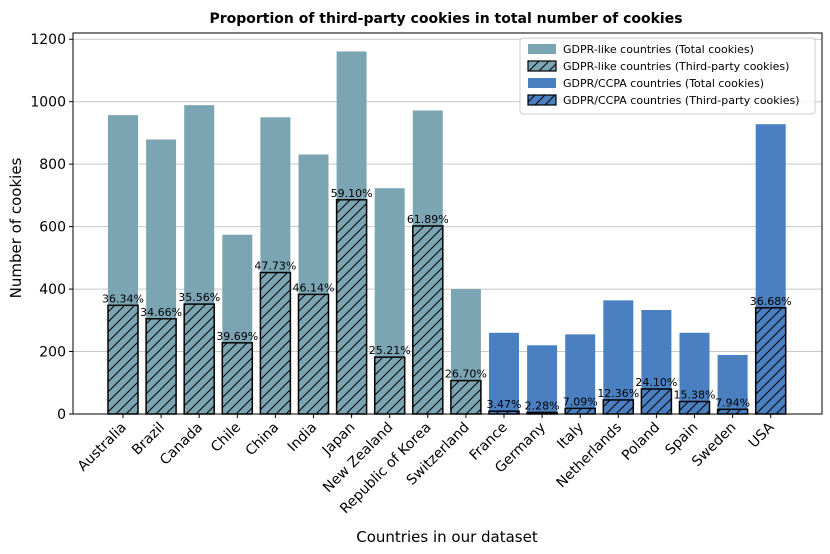 The height and width of the screenshot is (554, 830). I want to click on percent-label: 36.34%, so click(123, 298).